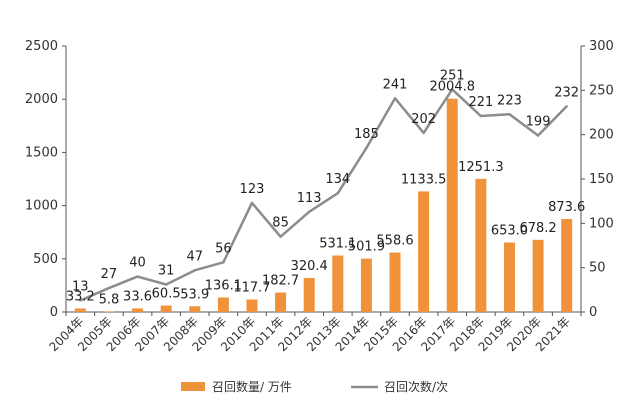 This screenshot has height=412, width=640. I want to click on bar-value-label: 33.2, so click(80, 296).